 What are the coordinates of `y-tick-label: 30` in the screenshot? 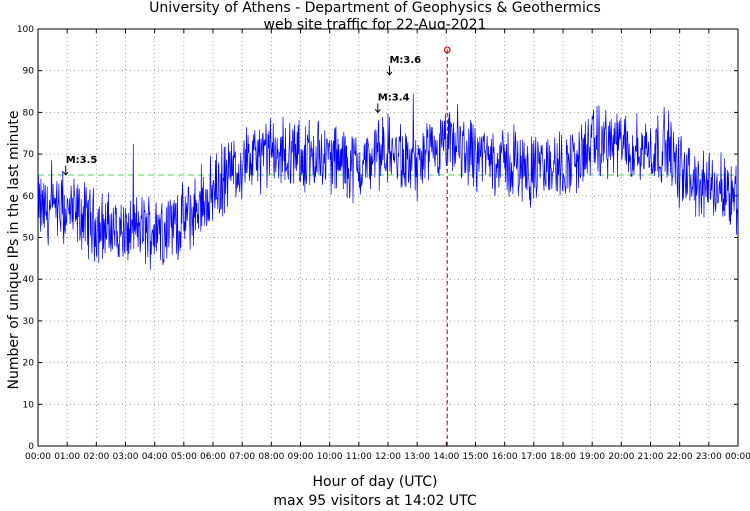 It's located at (29, 322).